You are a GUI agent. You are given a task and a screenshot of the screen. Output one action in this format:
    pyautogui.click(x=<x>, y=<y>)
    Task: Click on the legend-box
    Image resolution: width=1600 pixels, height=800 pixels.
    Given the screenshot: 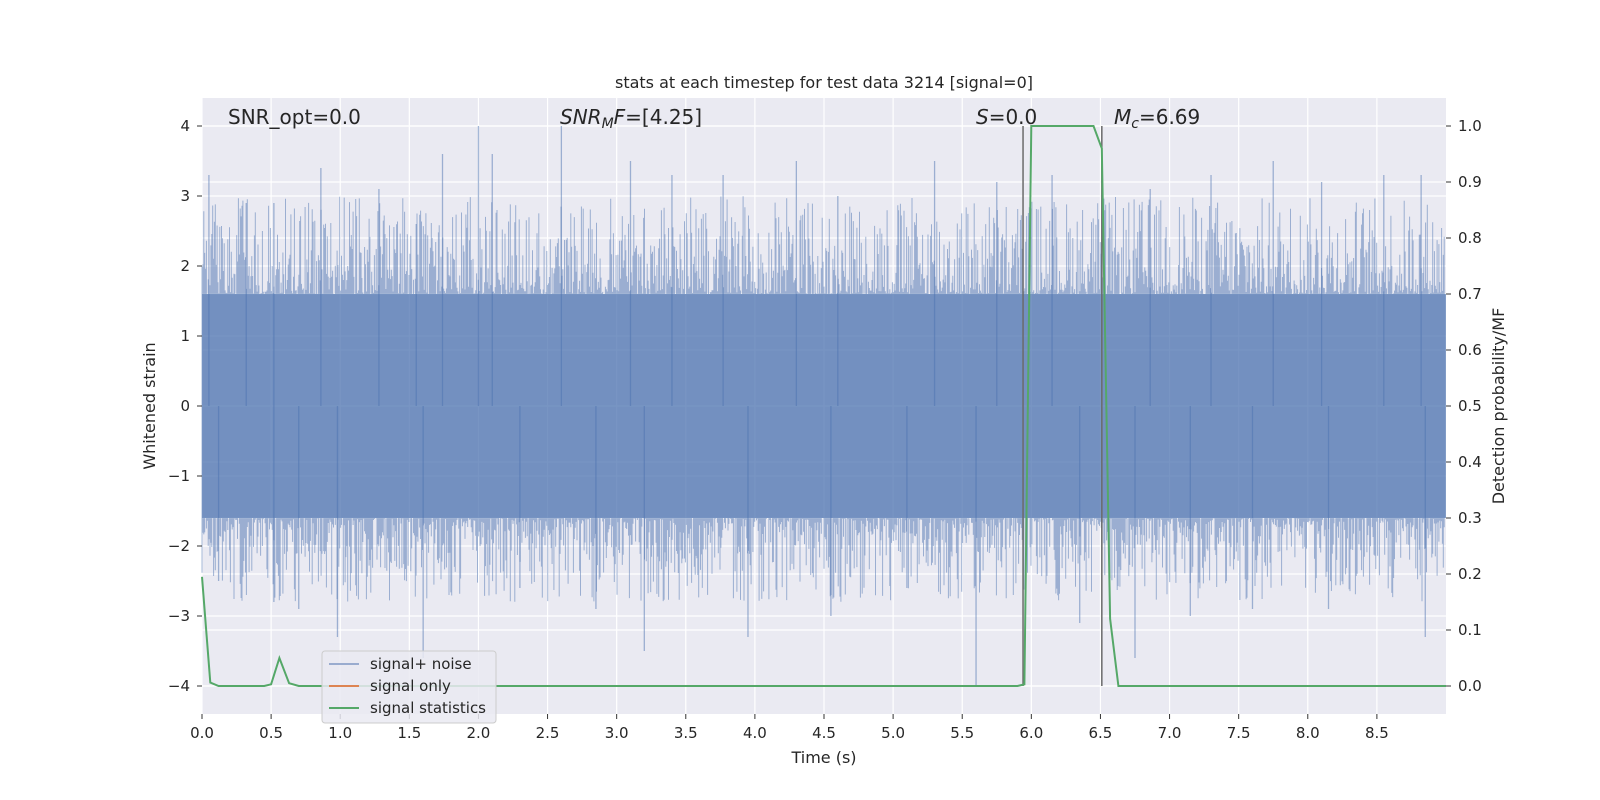 What is the action you would take?
    pyautogui.click(x=409, y=687)
    